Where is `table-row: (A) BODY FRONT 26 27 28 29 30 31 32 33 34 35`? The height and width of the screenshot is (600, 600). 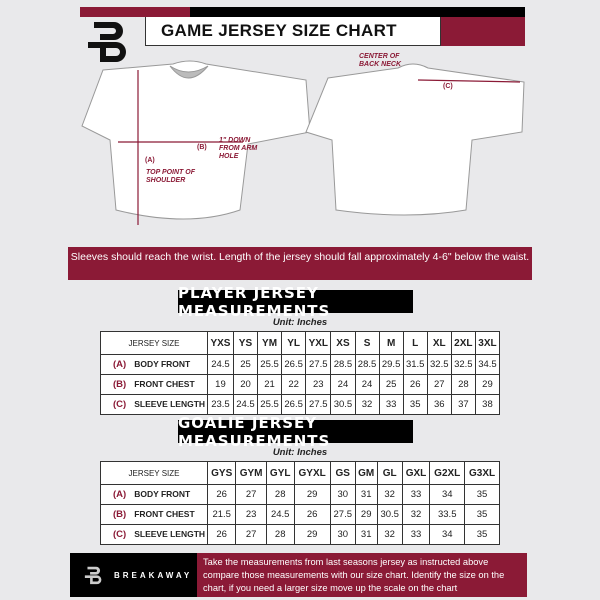 table-row: (A) BODY FRONT 26 27 28 29 30 31 32 33 34 35 is located at coordinates (300, 494).